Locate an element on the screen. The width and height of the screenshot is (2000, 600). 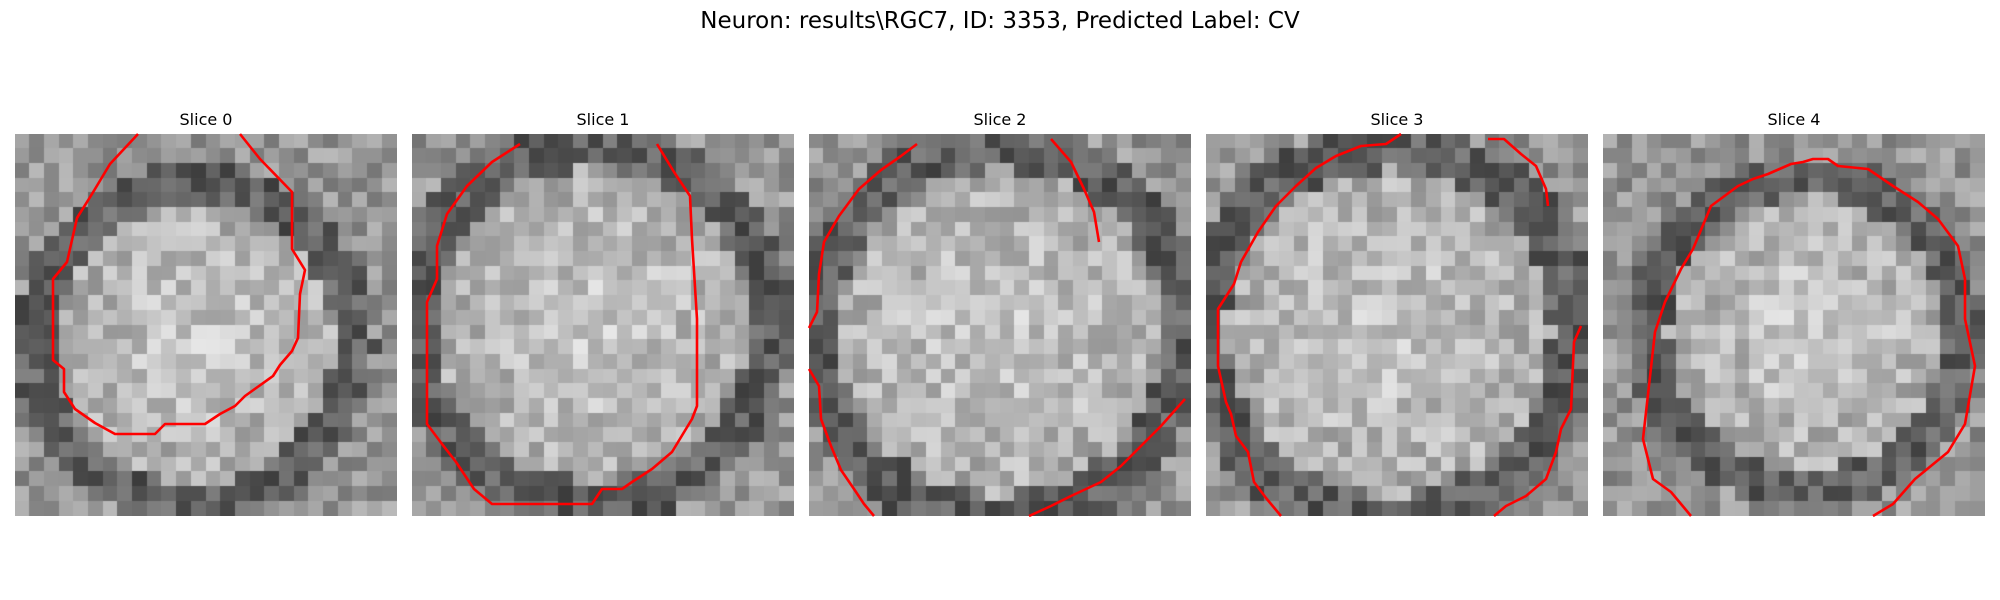
slice-panel-3: Slice 3 is located at coordinates (1397, 312).